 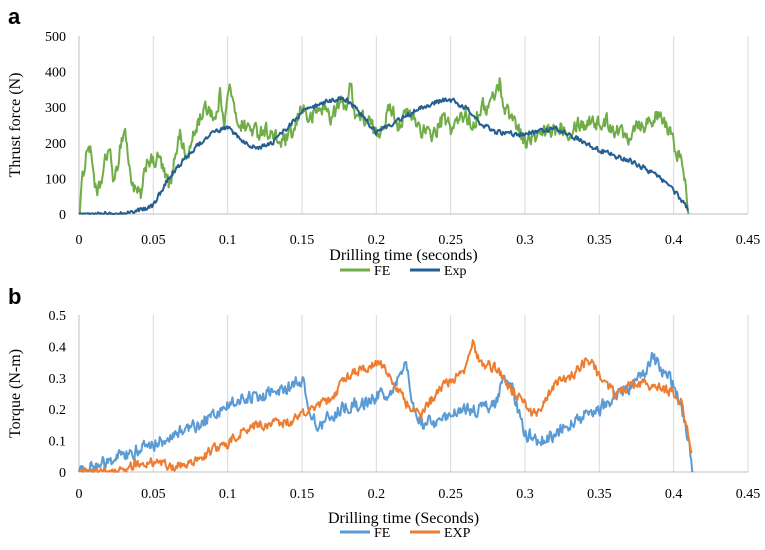 What do you see at coordinates (403, 255) in the screenshot?
I see `x-axis-title: Drilling time (seconds)` at bounding box center [403, 255].